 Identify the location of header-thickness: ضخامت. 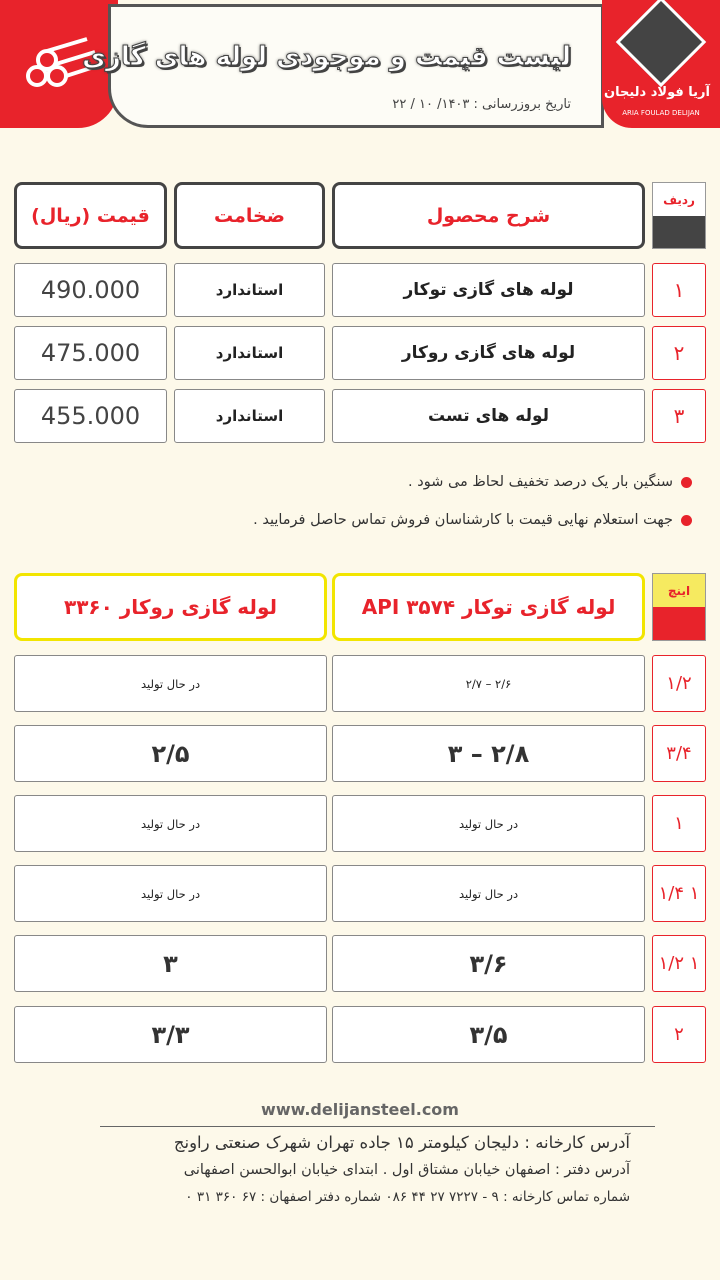
(249, 215).